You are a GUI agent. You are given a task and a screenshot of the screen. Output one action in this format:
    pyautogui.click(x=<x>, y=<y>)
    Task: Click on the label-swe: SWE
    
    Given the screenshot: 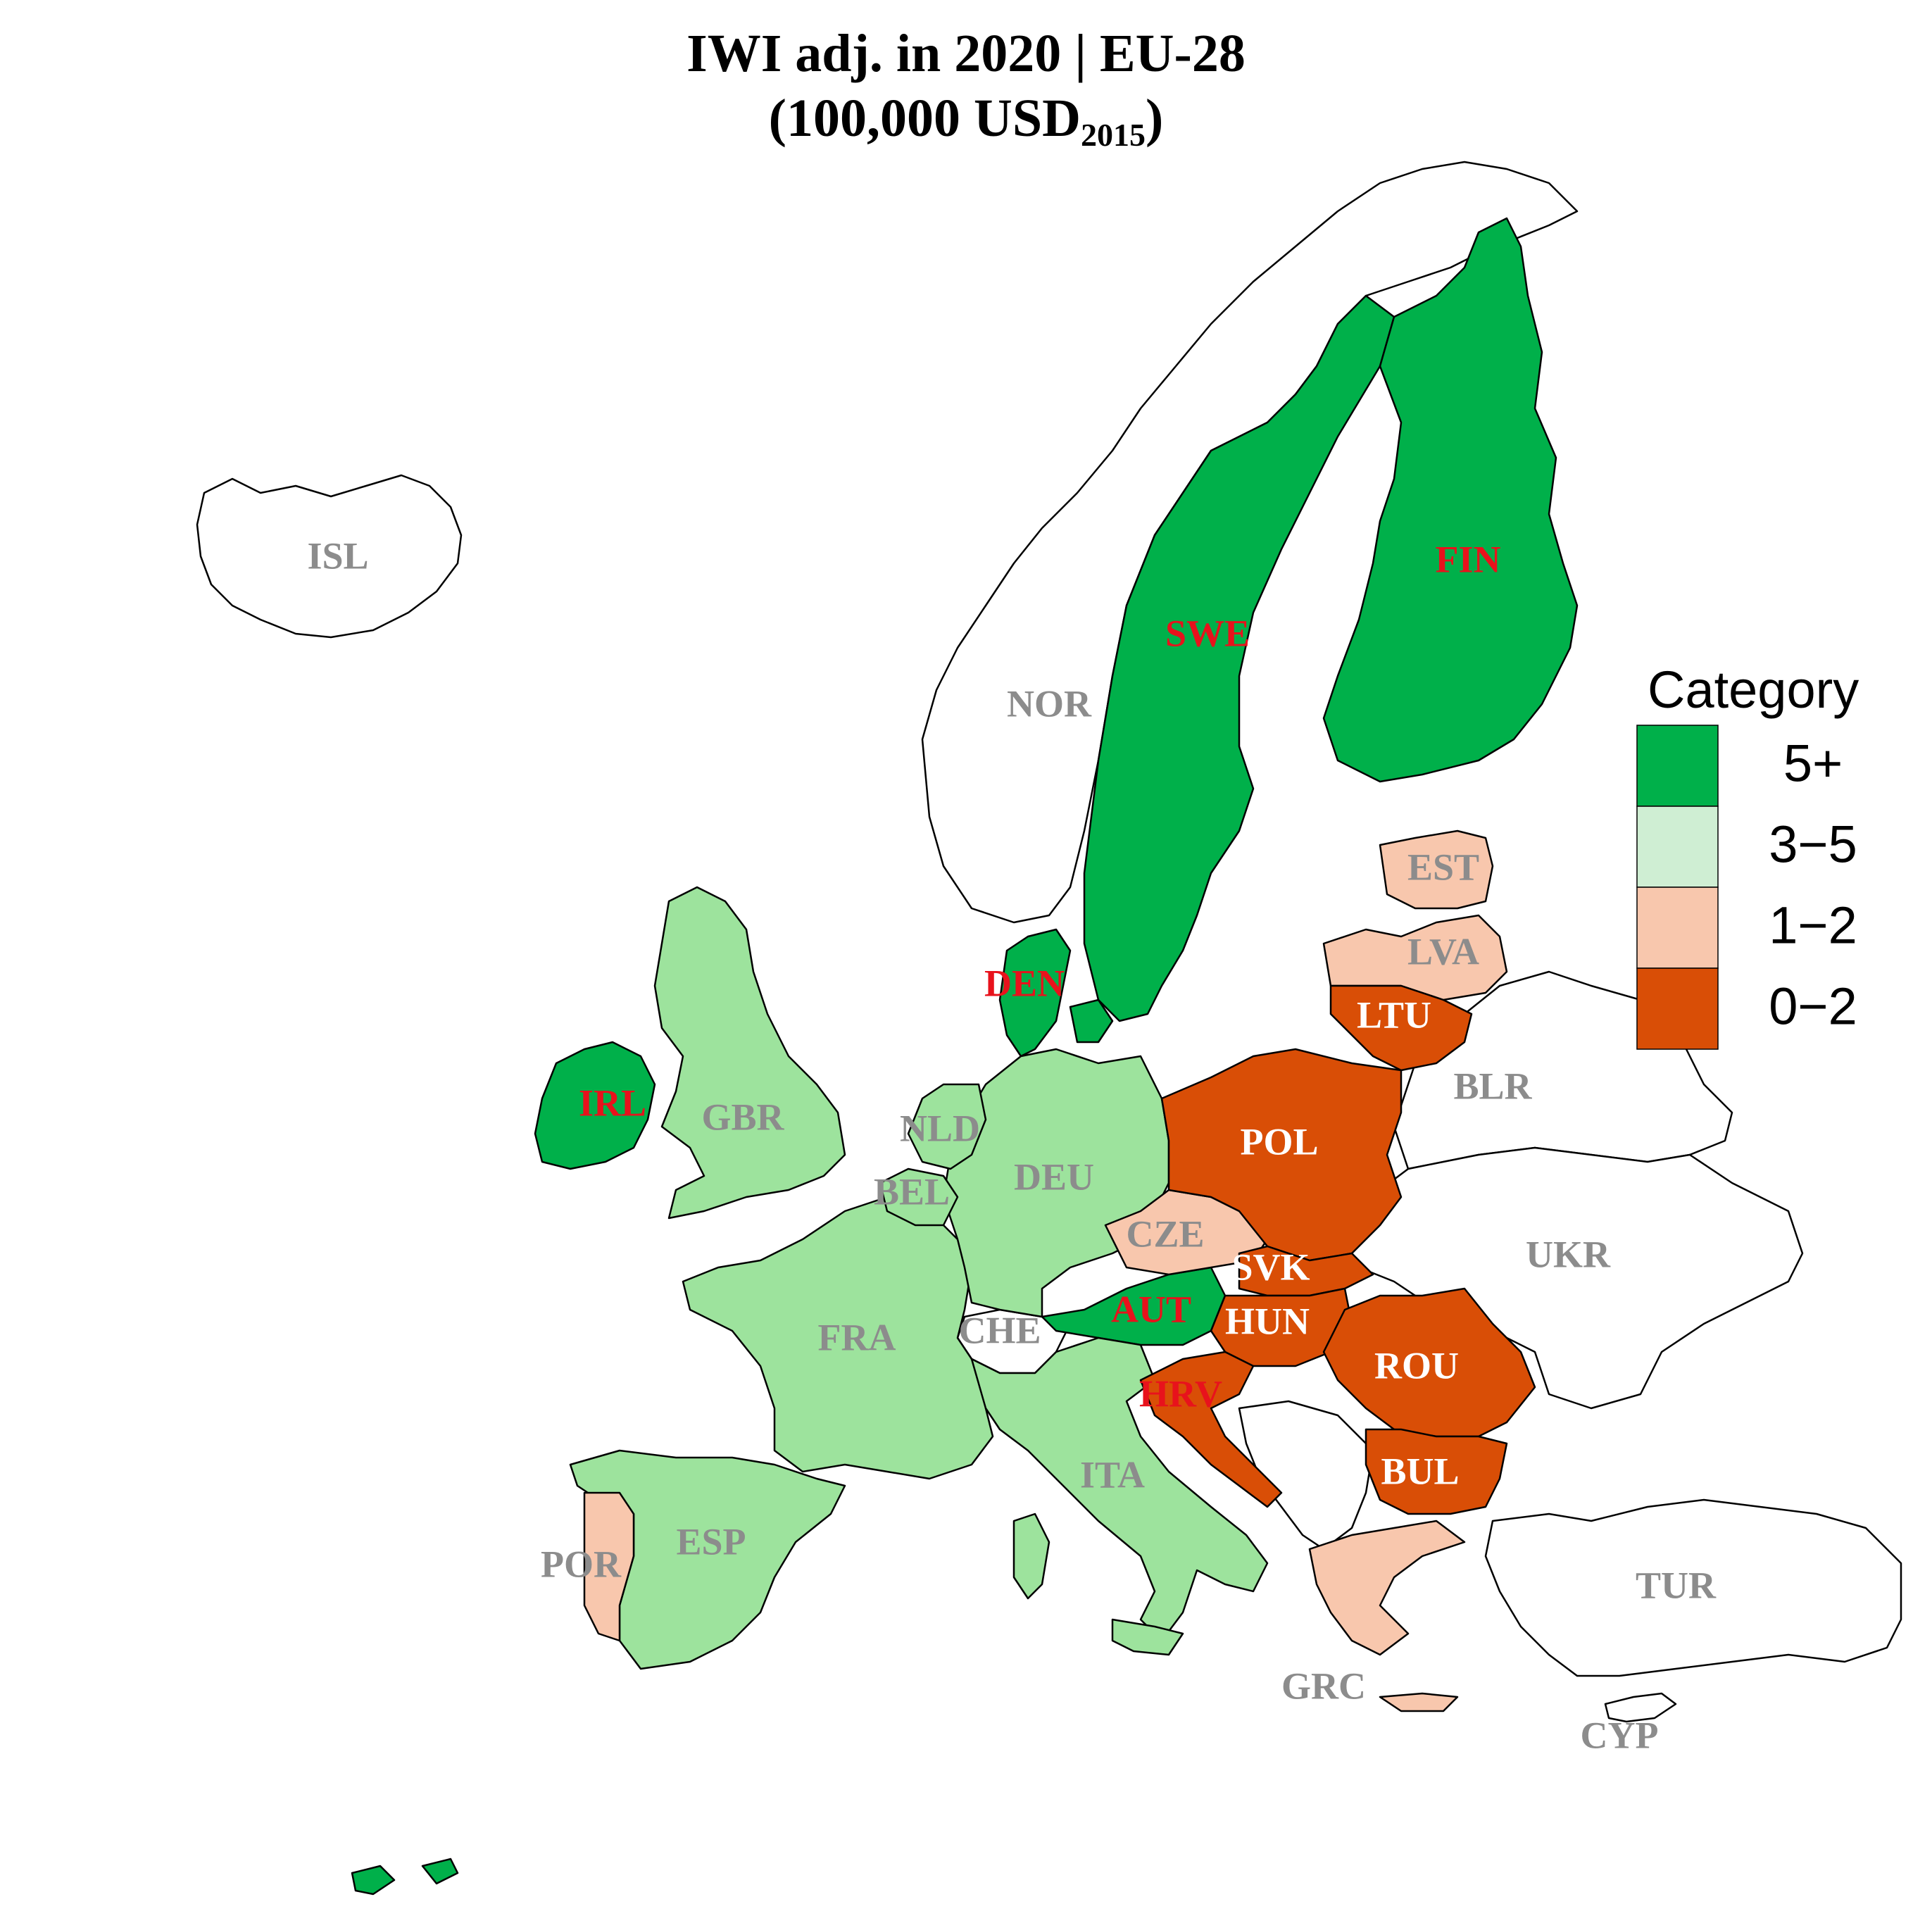 What is the action you would take?
    pyautogui.click(x=1207, y=633)
    